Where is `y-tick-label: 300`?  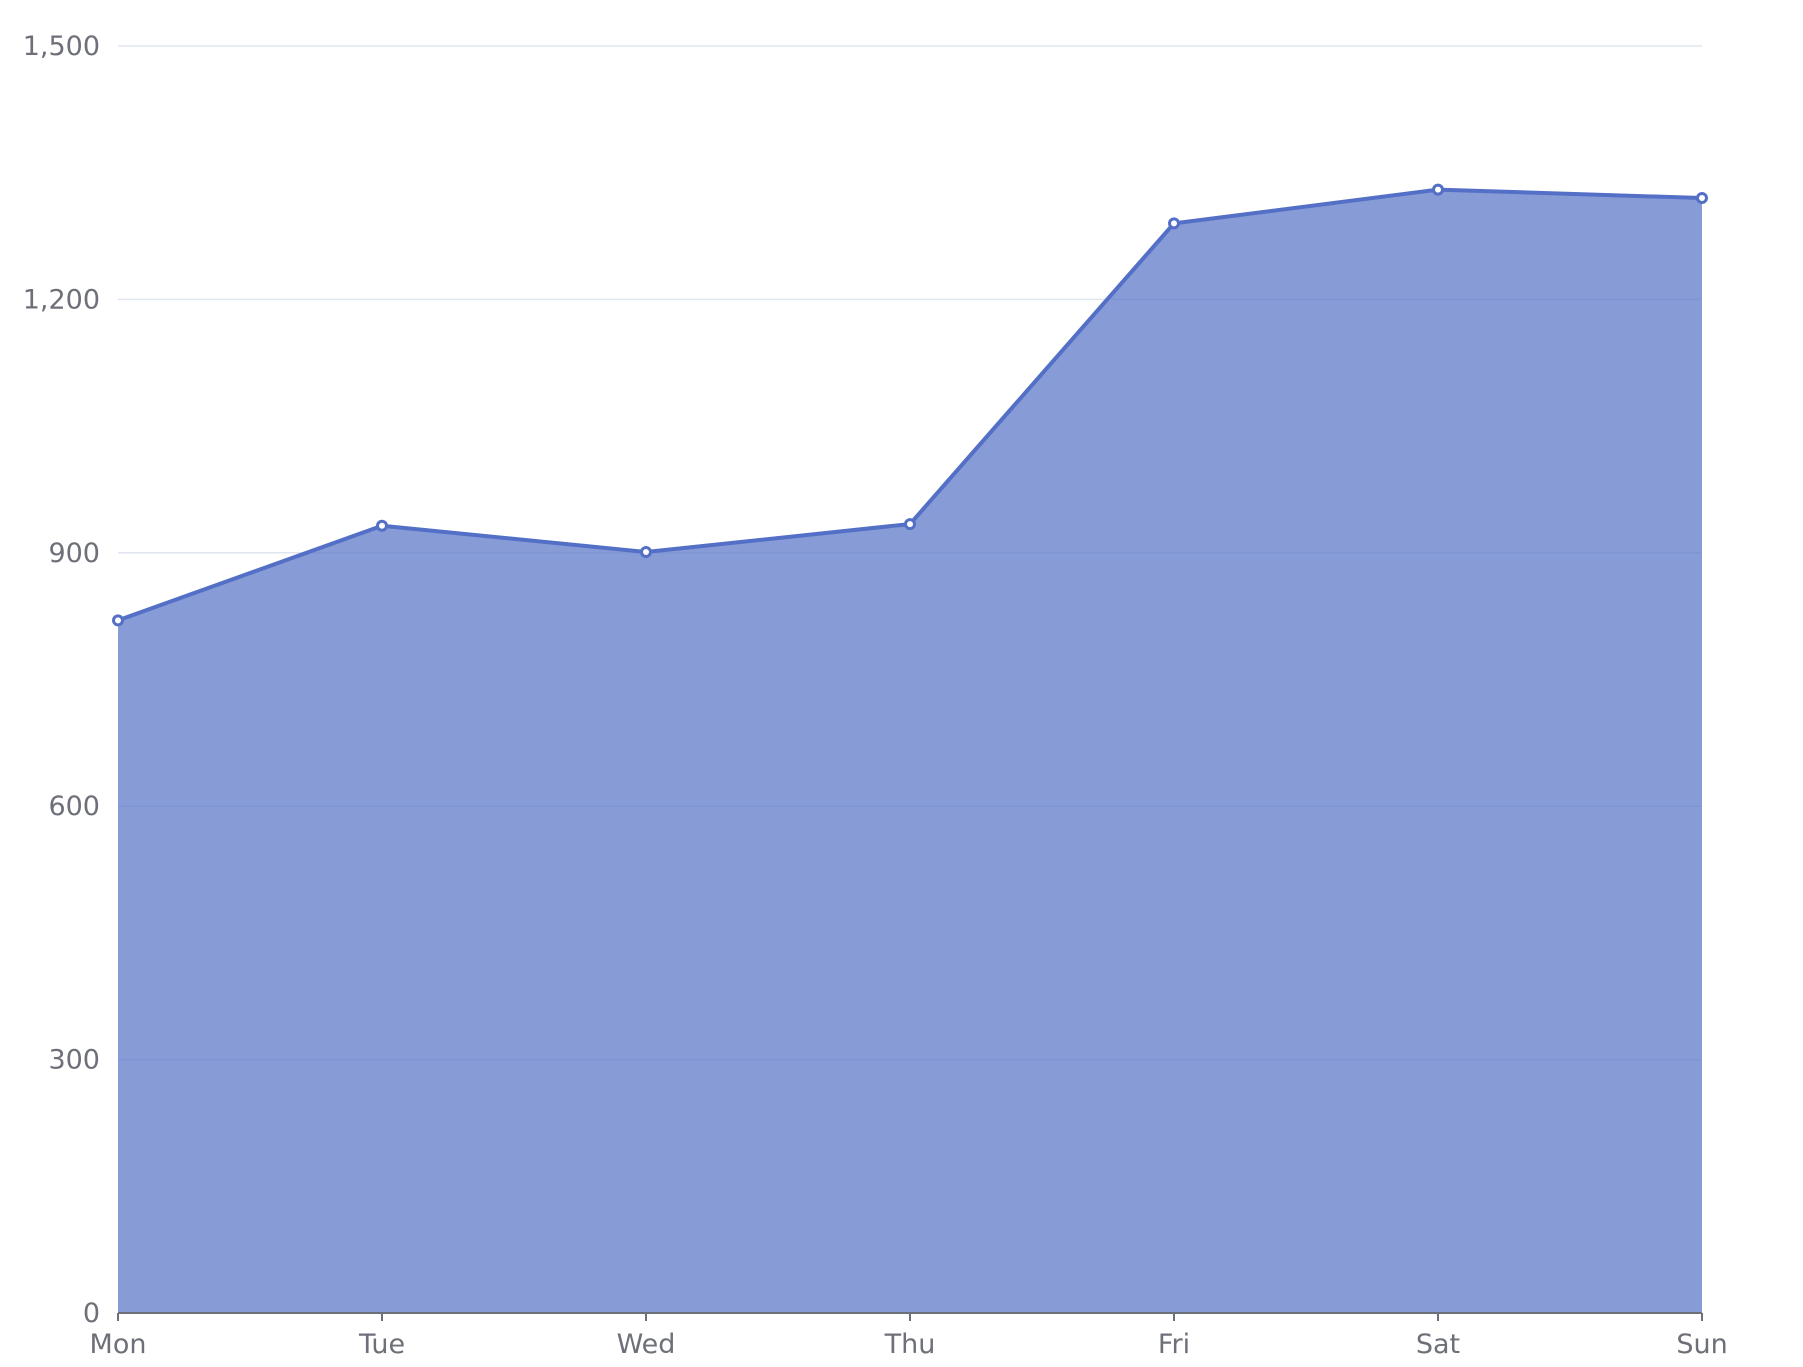 y-tick-label: 300 is located at coordinates (74, 1060).